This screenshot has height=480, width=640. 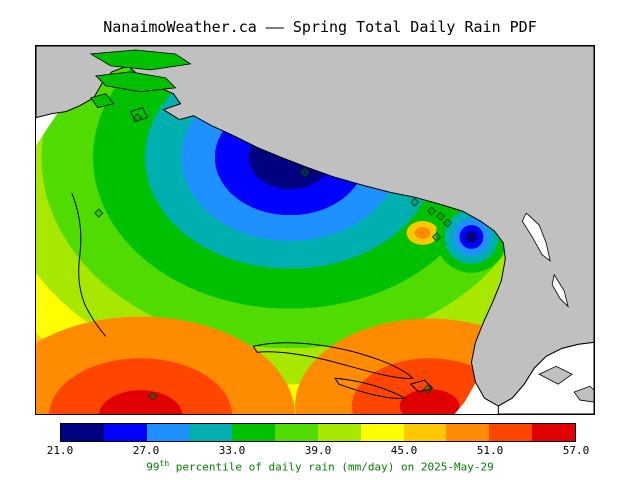 I want to click on colorbar-tick-label: 57.0, so click(x=576, y=450).